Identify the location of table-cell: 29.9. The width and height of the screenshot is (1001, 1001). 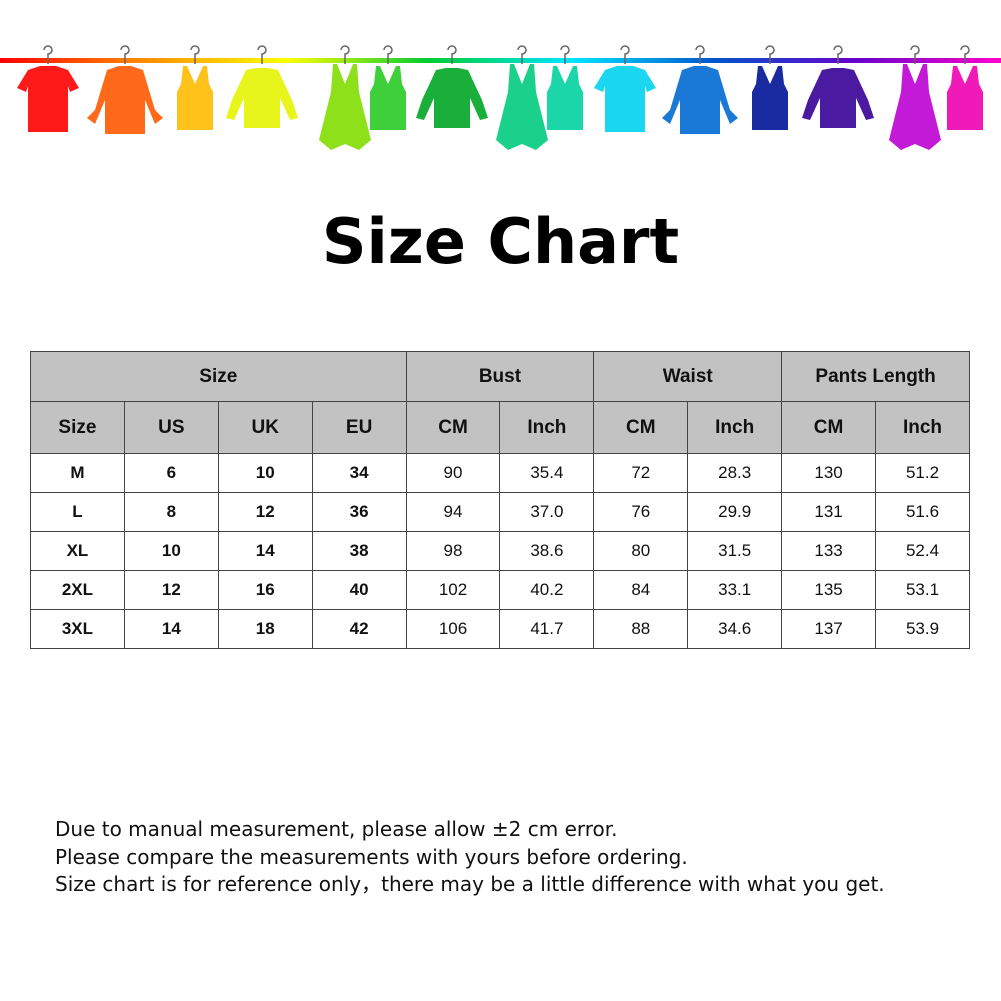
(735, 512).